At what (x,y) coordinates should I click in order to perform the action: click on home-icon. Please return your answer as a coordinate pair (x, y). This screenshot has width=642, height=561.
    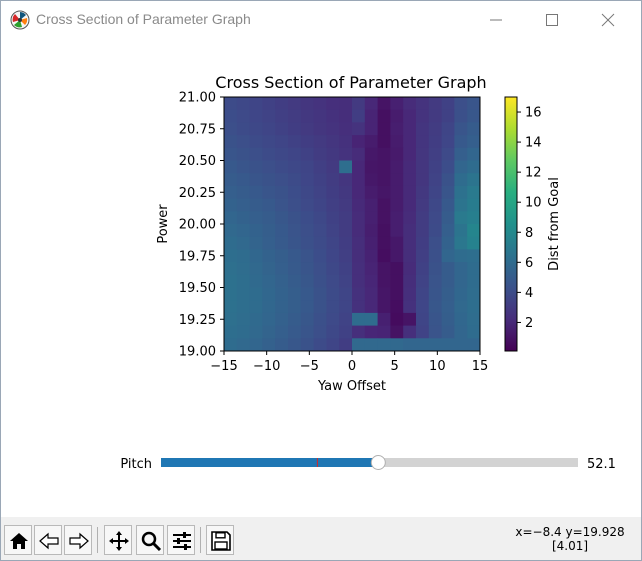
    Looking at the image, I should click on (19, 541).